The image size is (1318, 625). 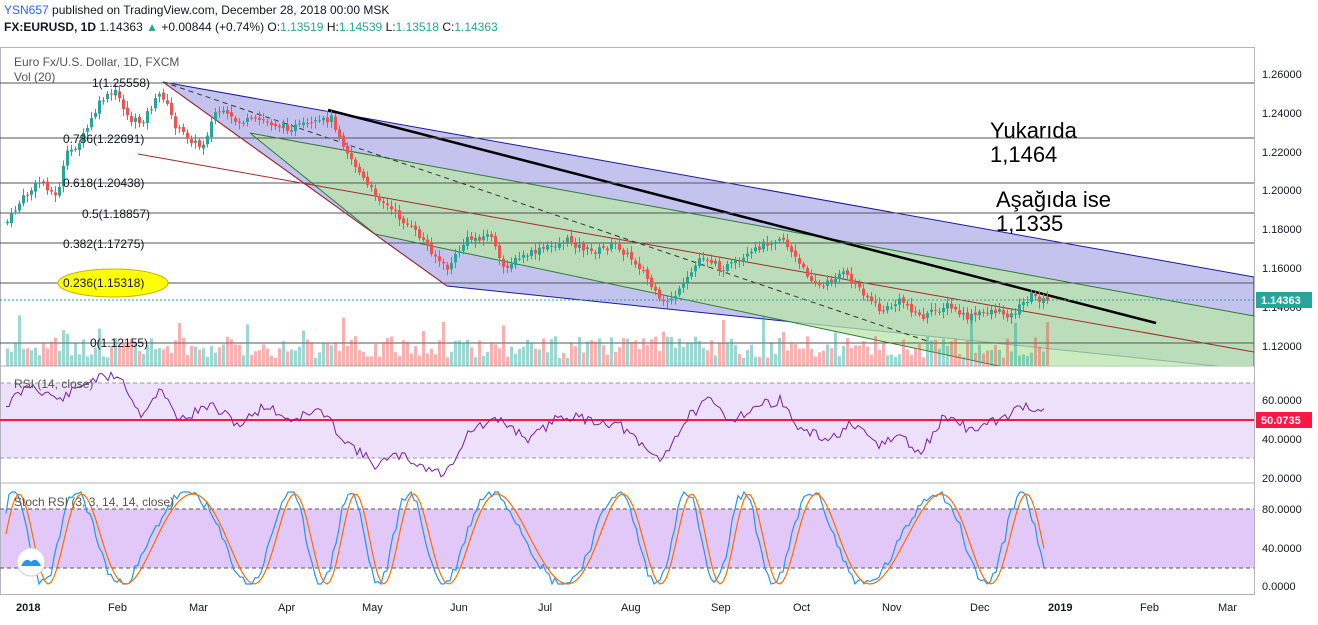 I want to click on price-tick: 1.12000, so click(x=1282, y=347).